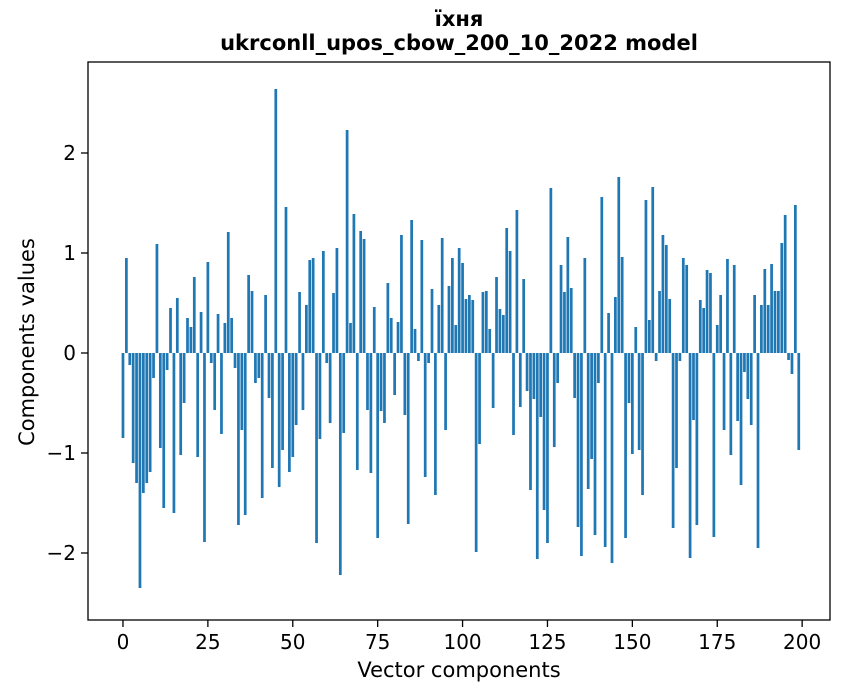 The height and width of the screenshot is (696, 847). I want to click on x-tick-label: 125, so click(547, 642).